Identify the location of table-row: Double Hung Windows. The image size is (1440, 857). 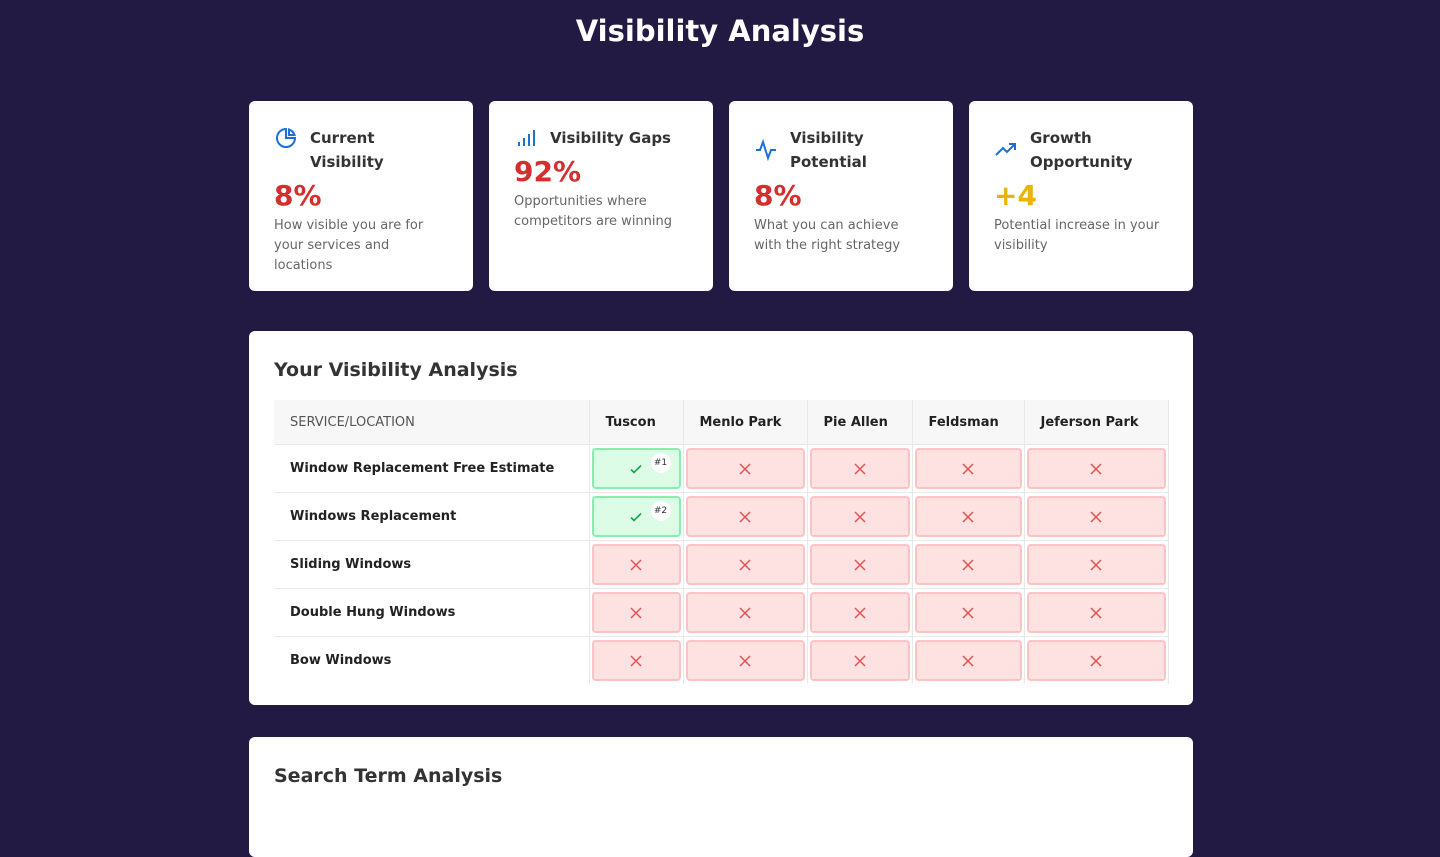
(721, 612).